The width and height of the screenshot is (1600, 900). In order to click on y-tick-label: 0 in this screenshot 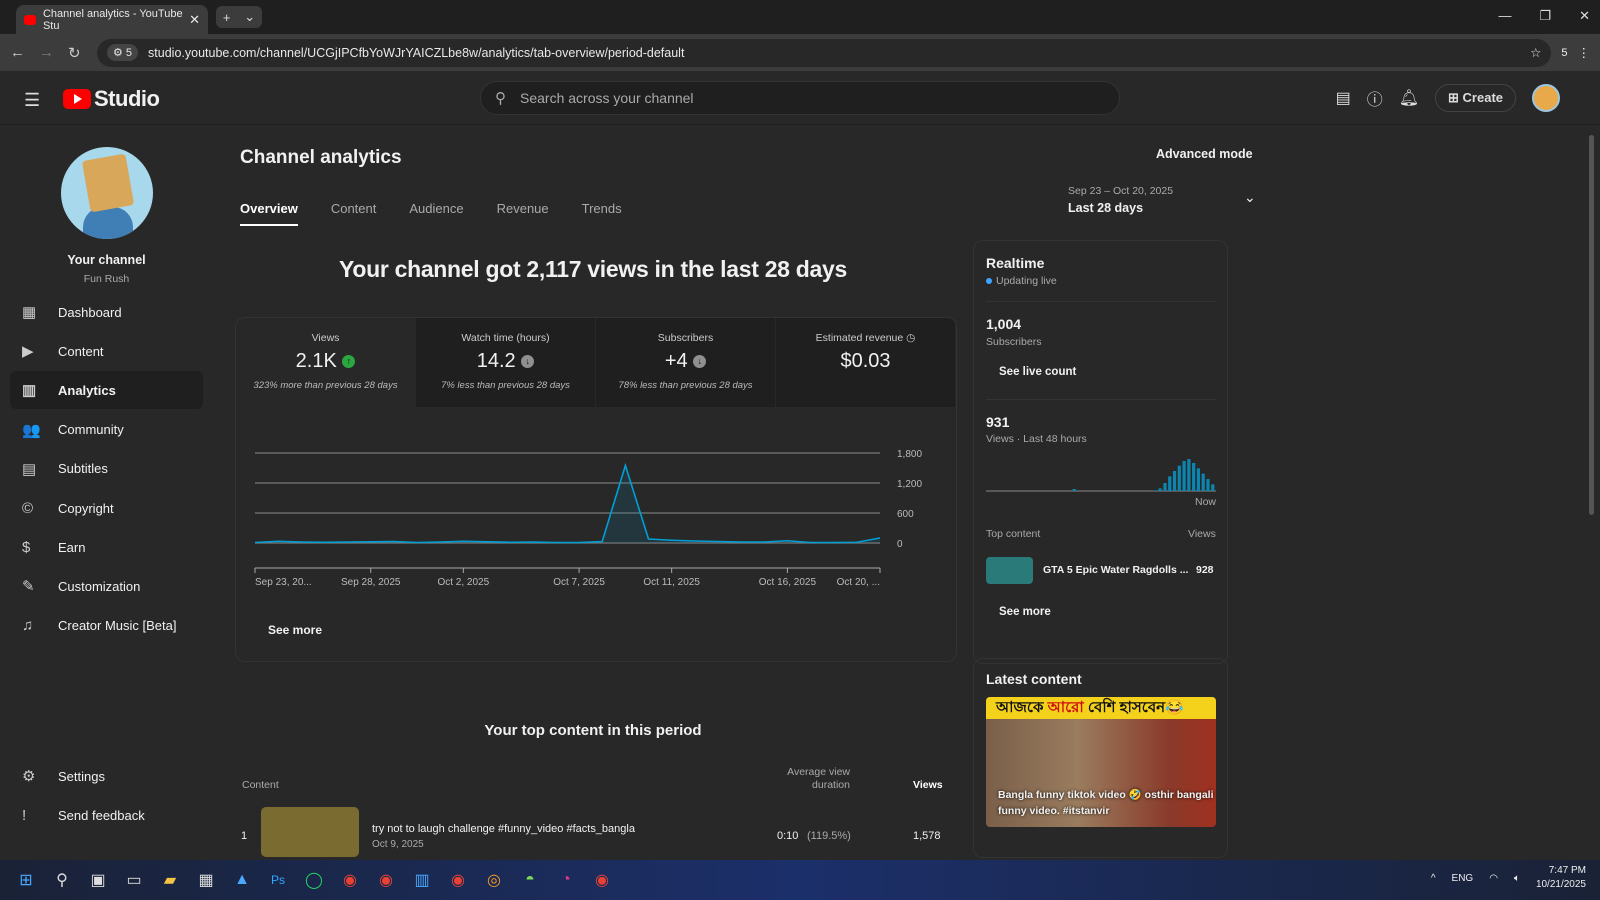, I will do `click(900, 544)`.